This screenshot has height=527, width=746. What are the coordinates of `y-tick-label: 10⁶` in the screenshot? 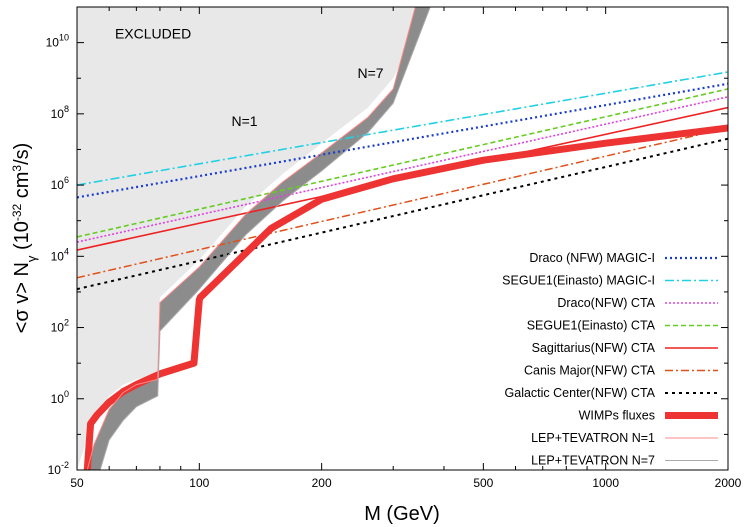 It's located at (60, 183).